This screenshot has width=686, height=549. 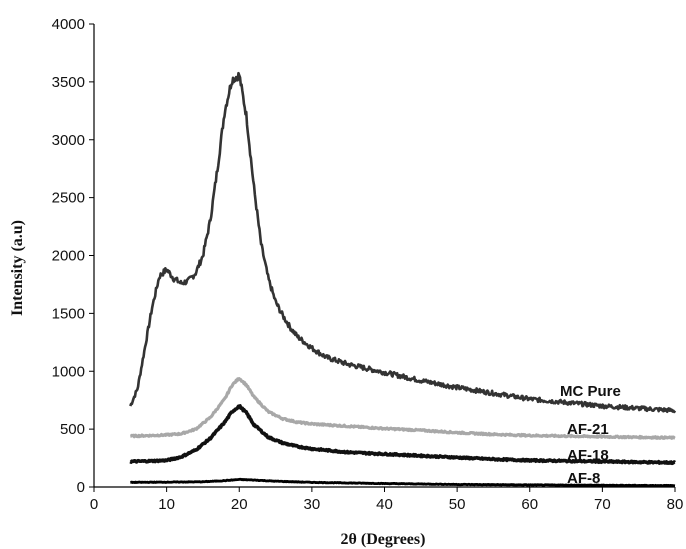 What do you see at coordinates (384, 504) in the screenshot?
I see `x-tick-label: 40` at bounding box center [384, 504].